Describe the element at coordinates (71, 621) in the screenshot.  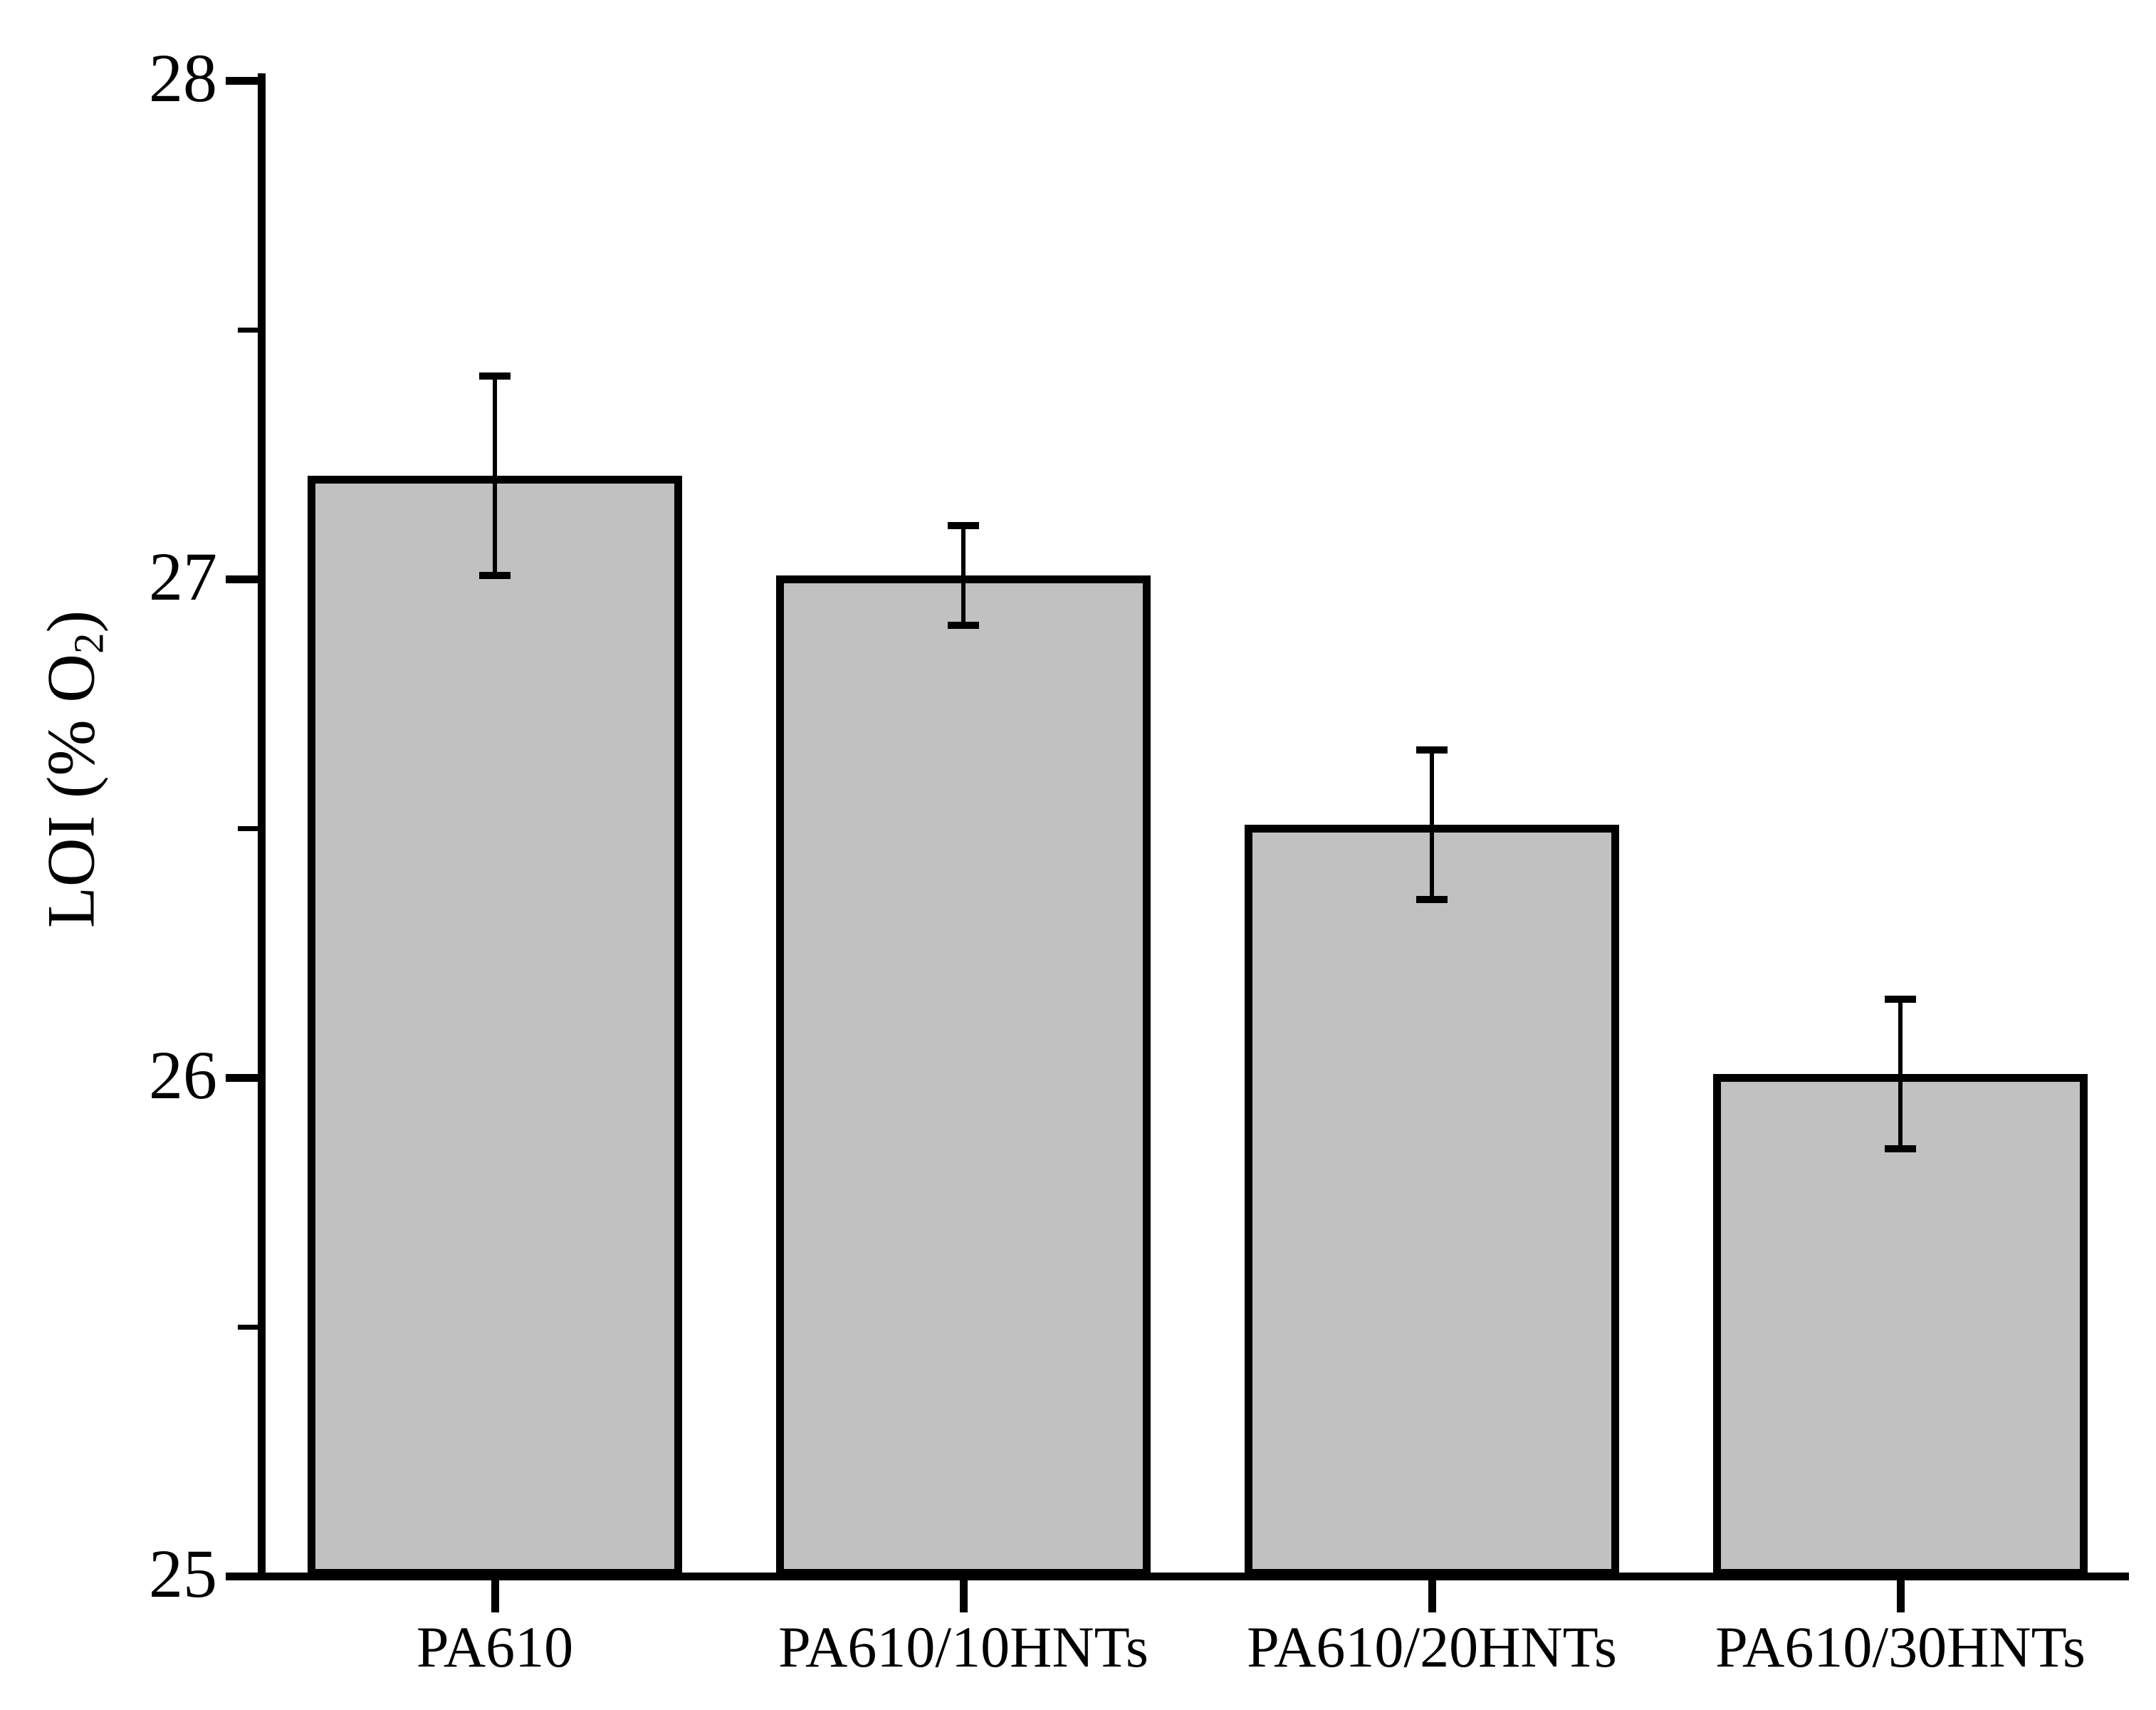
I see `y-axis-title-end: )` at that location.